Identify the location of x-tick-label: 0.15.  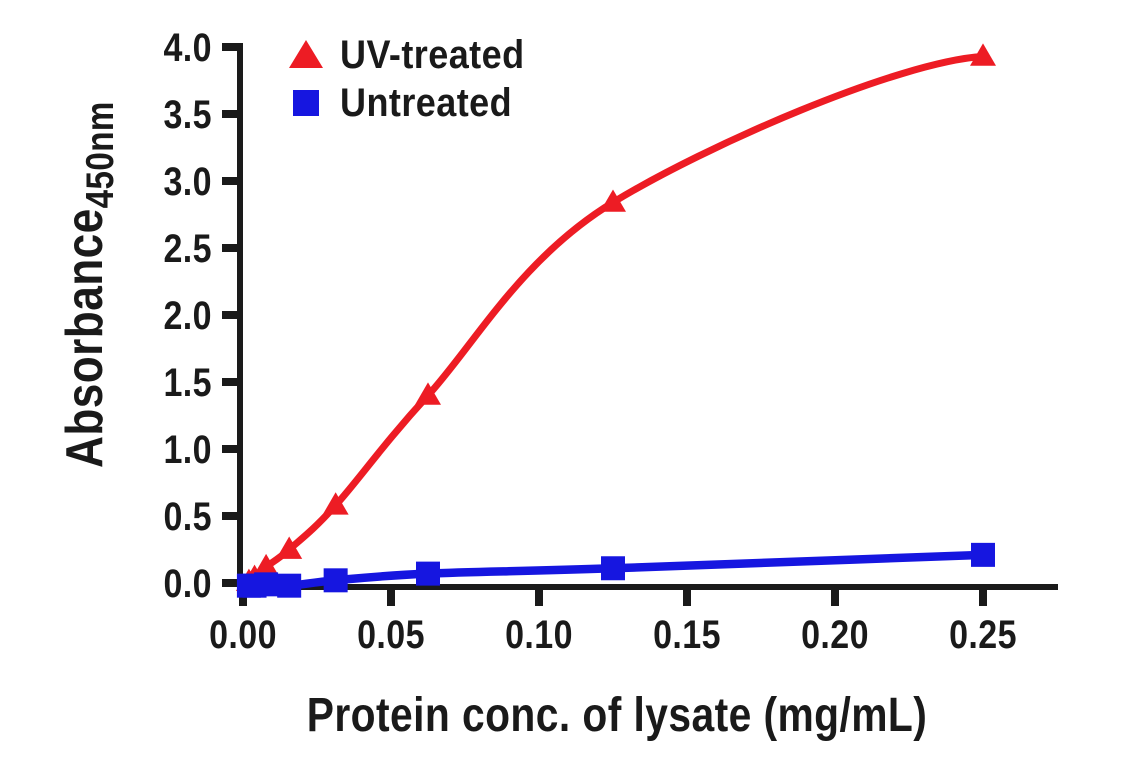
(687, 633).